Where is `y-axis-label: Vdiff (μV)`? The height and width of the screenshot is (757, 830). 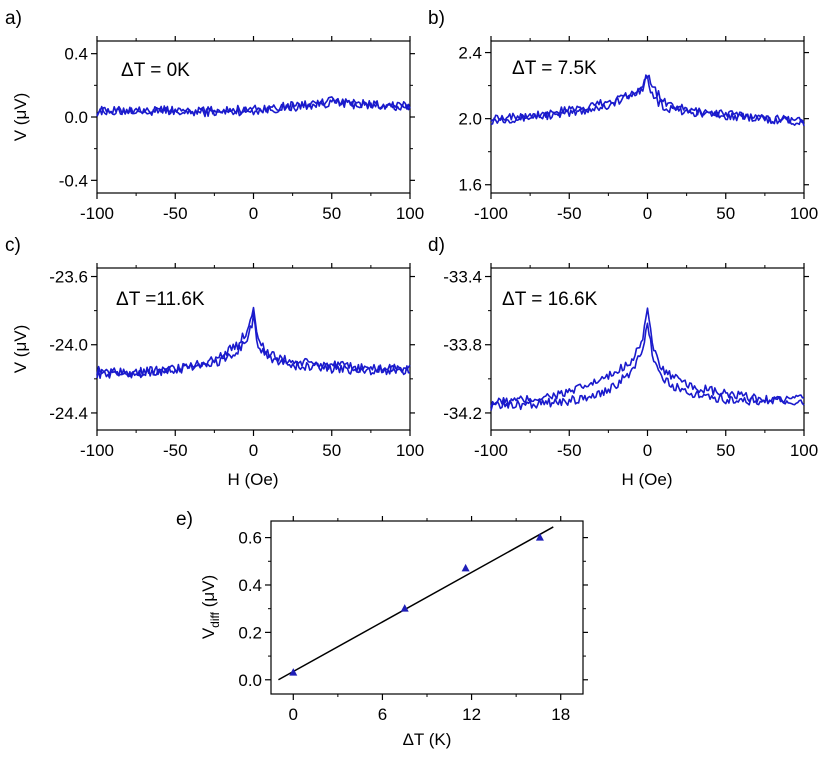
y-axis-label: Vdiff (μV) is located at coordinates (210, 607).